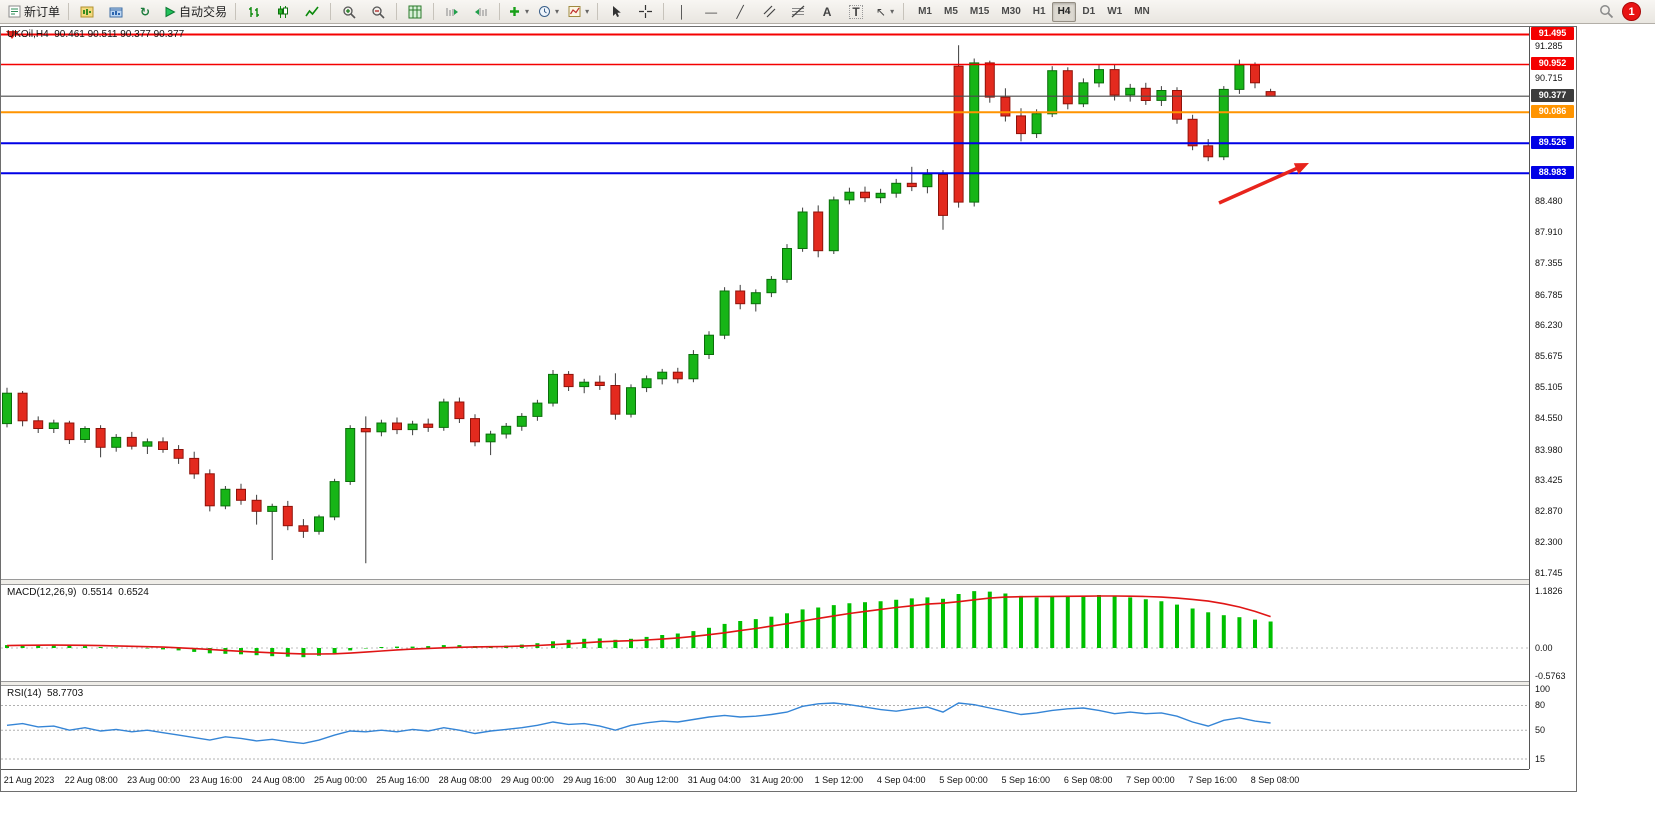  I want to click on charts-button, so click(87, 12).